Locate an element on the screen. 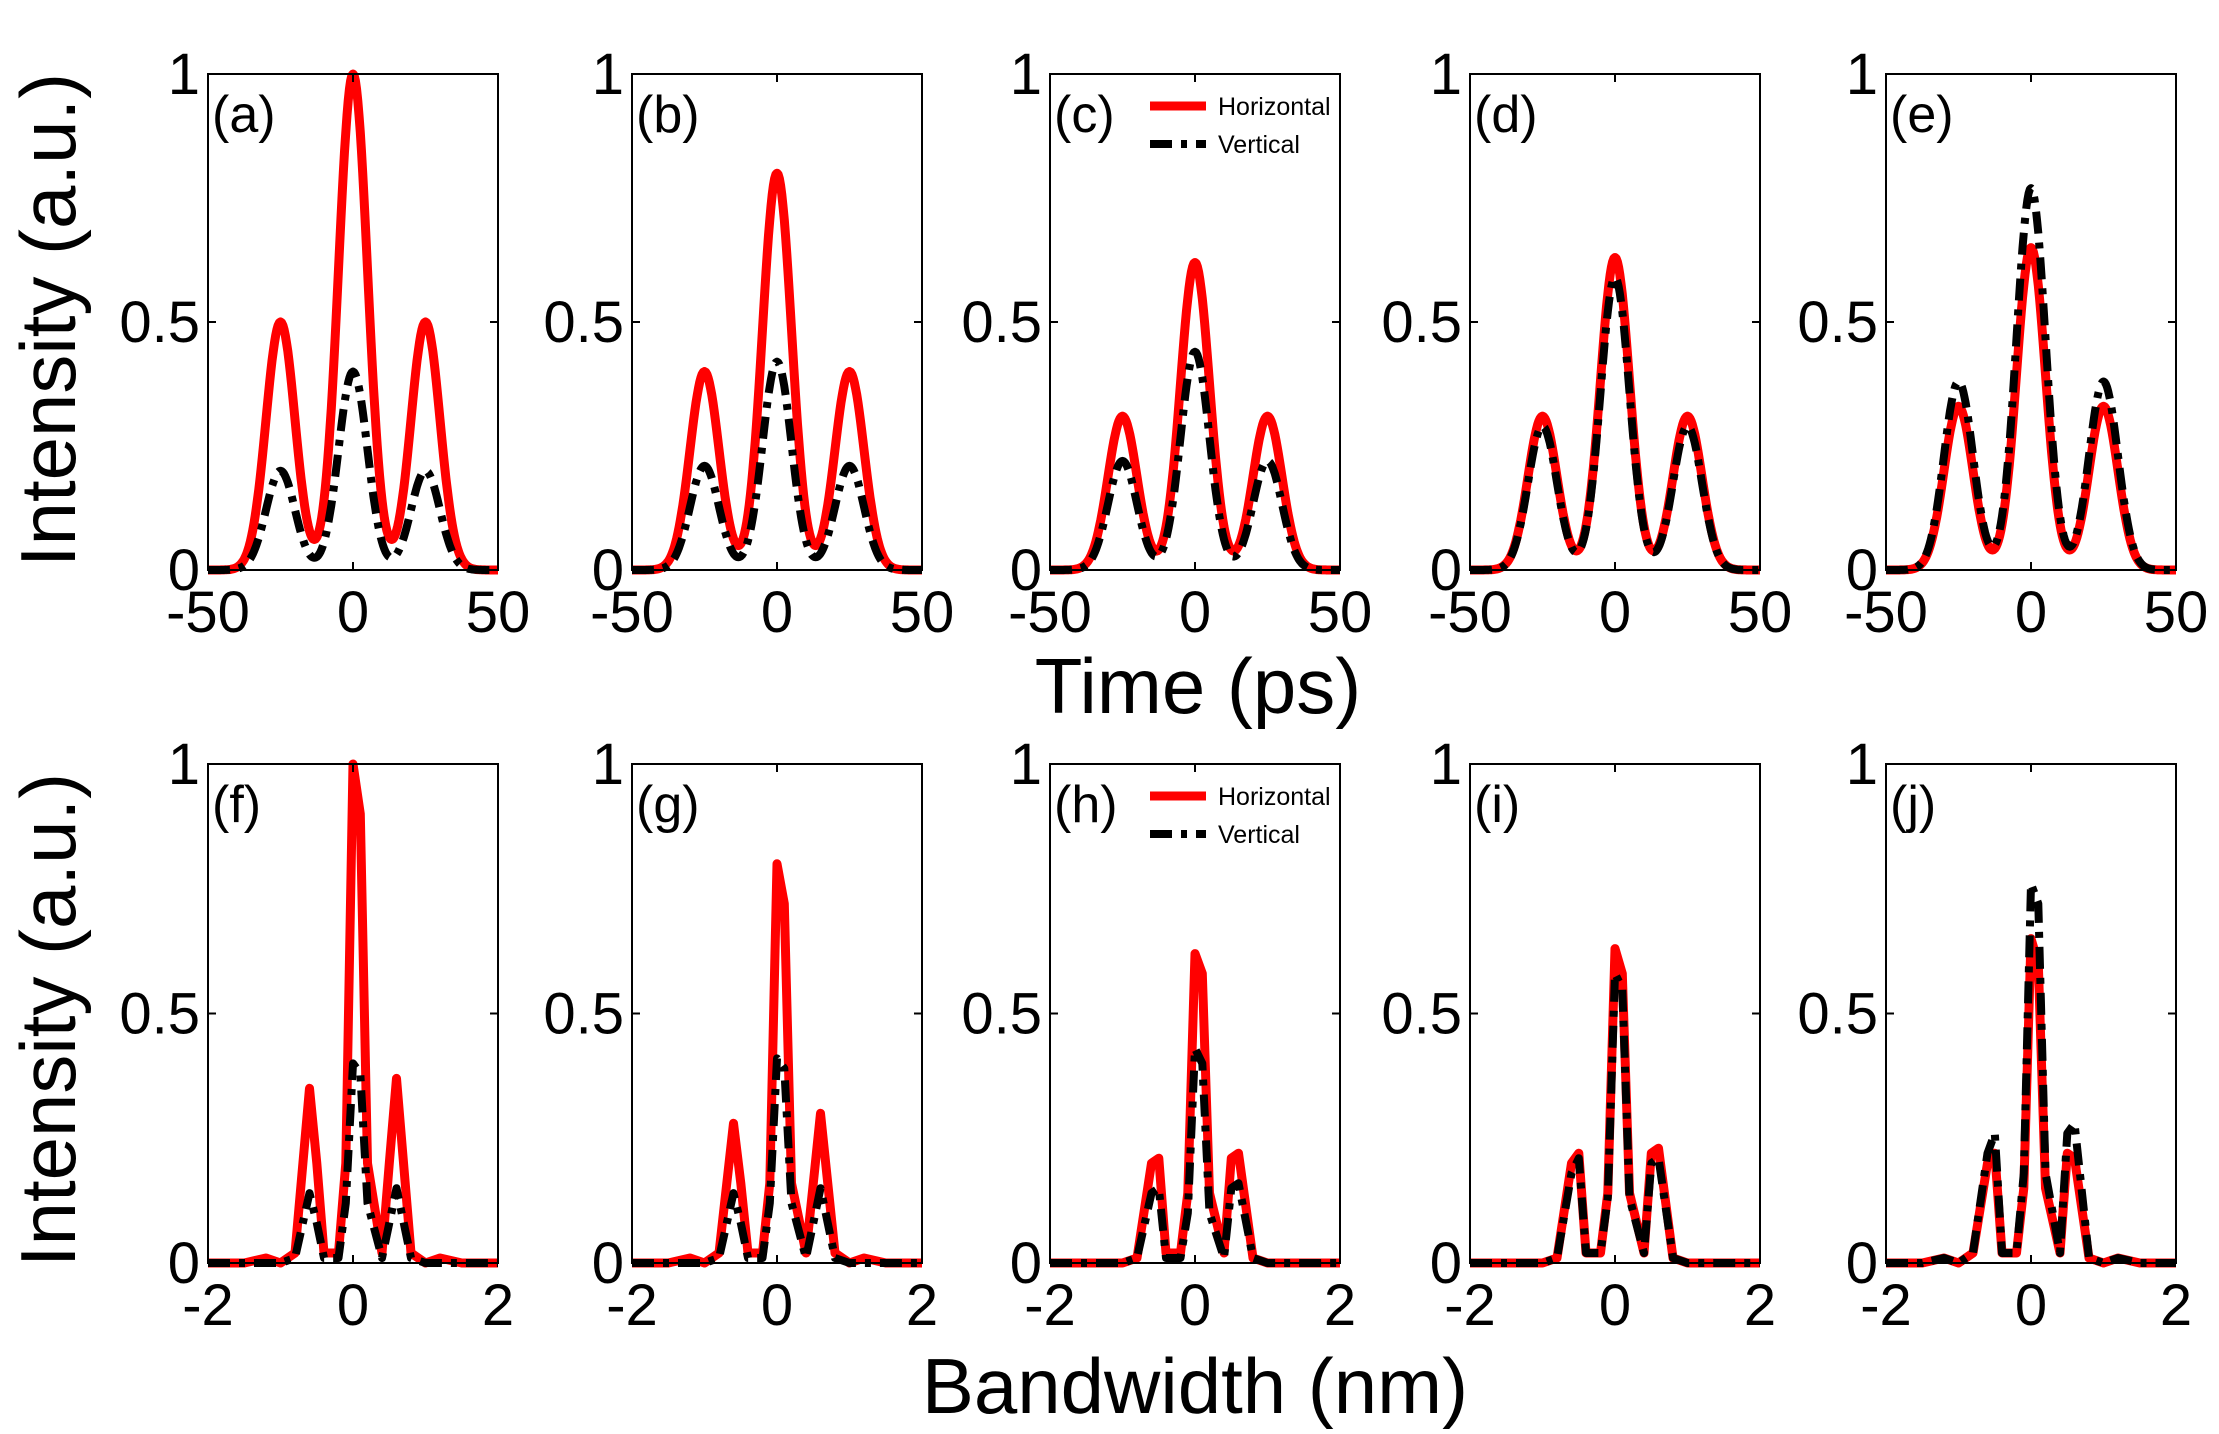  x-axis-label-top: Time (ps) is located at coordinates (1198, 686).